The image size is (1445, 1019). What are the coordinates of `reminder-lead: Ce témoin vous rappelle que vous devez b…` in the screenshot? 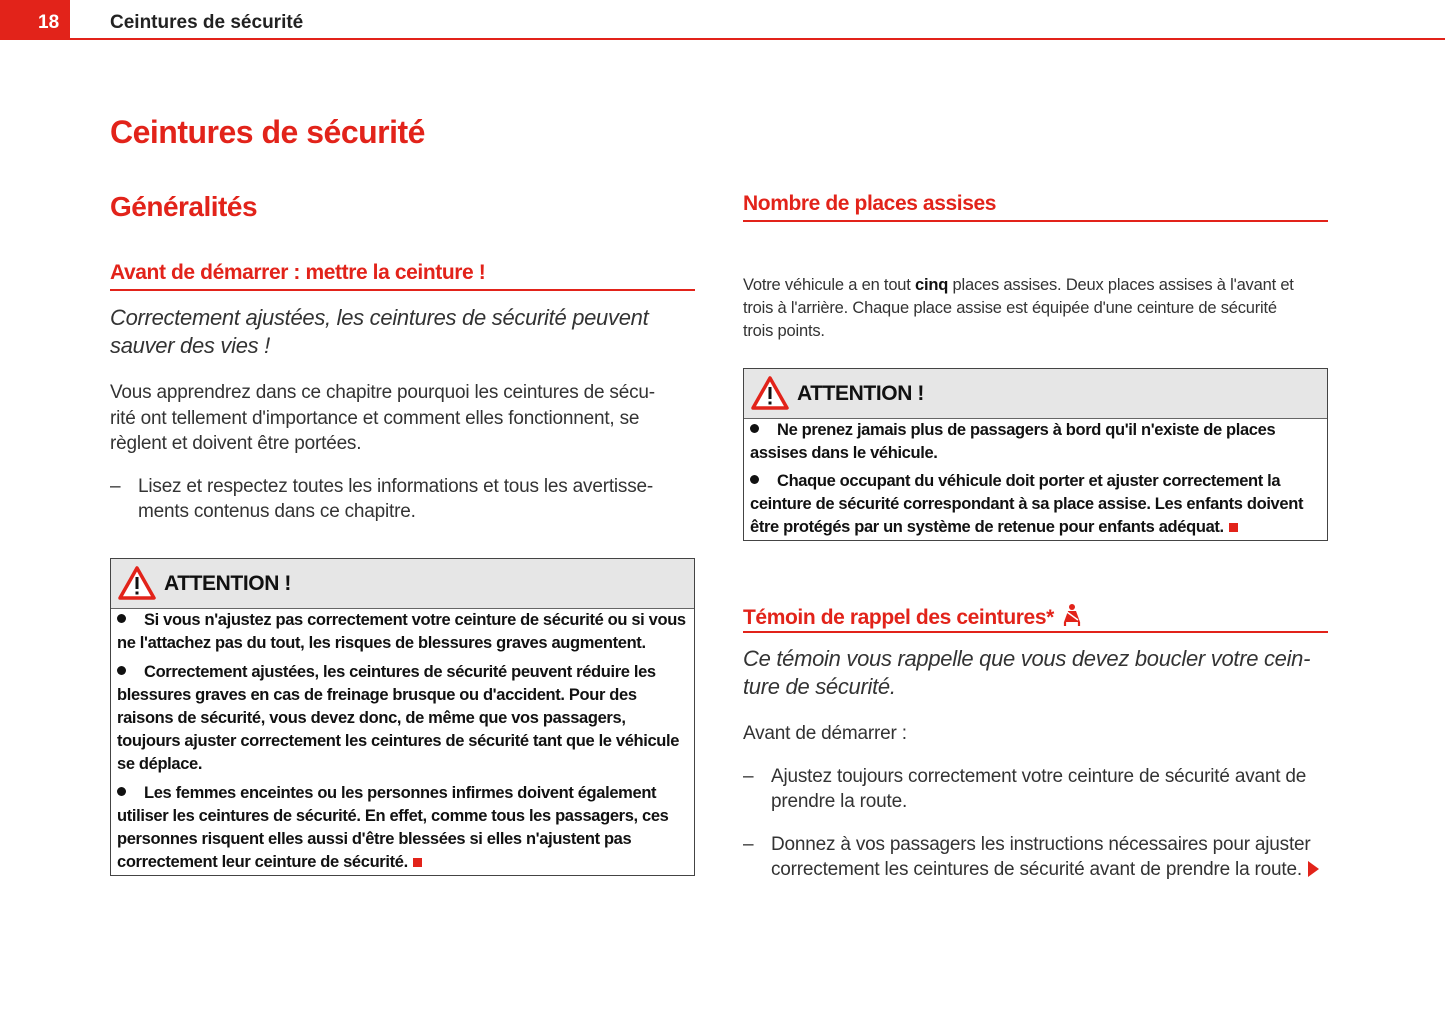 It's located at (1027, 672).